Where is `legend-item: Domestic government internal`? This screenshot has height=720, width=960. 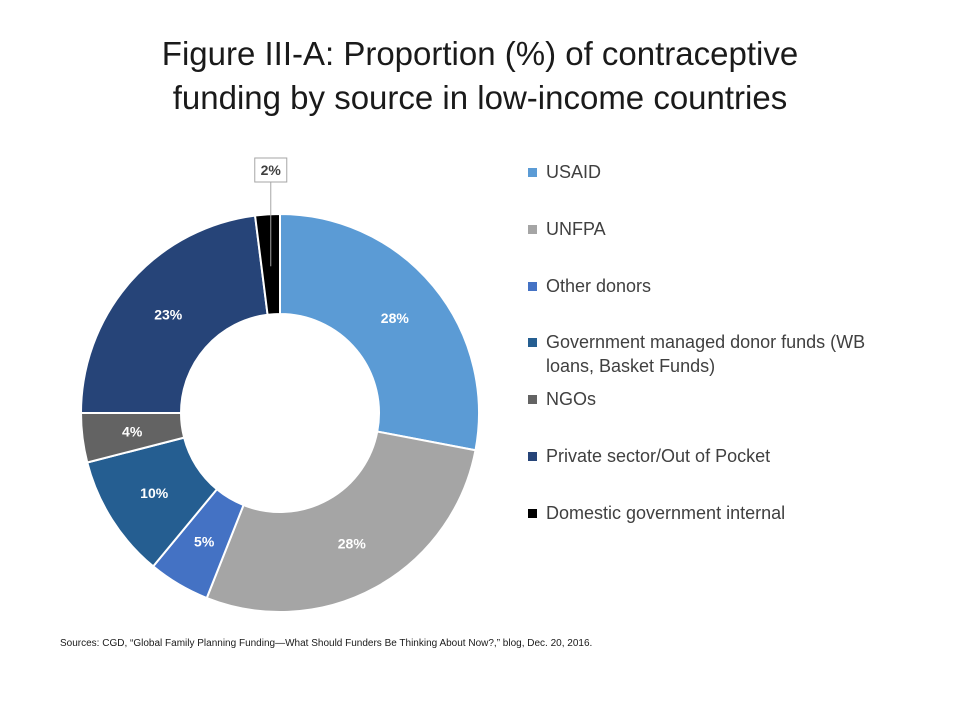
legend-item: Domestic government internal is located at coordinates (717, 513).